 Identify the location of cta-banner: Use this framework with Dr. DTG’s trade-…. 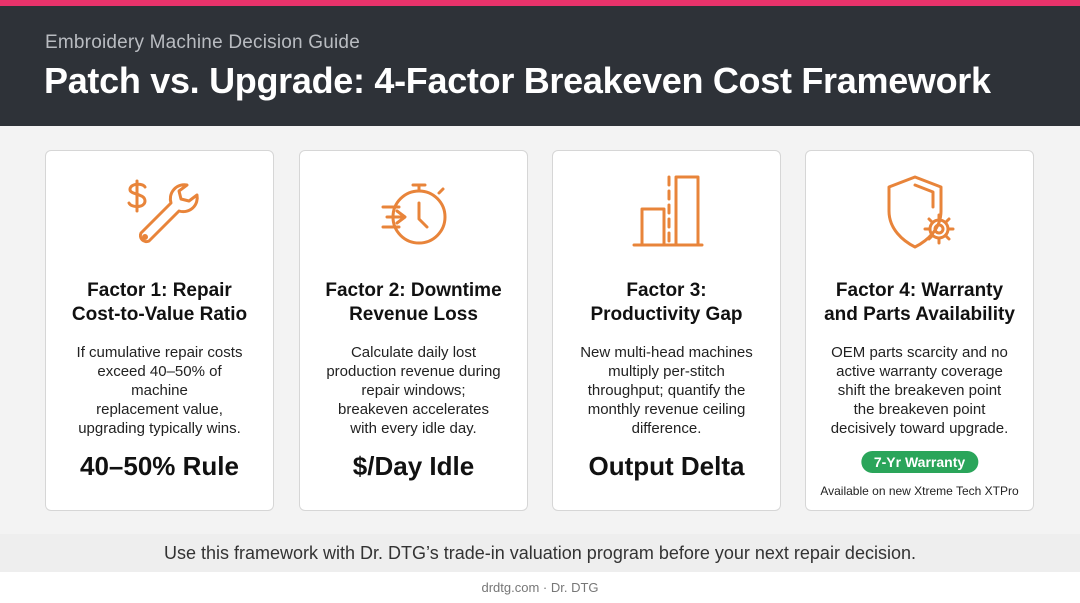
(540, 553).